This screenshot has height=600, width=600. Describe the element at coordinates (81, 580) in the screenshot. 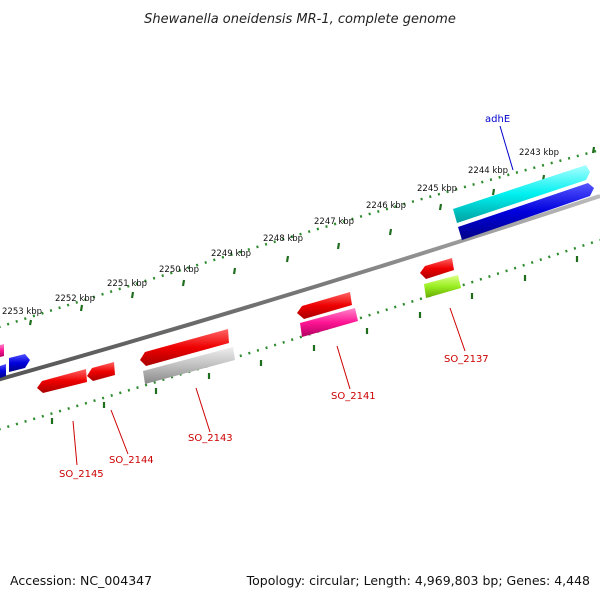

I see `accession-text: Accession: NC_004347` at that location.